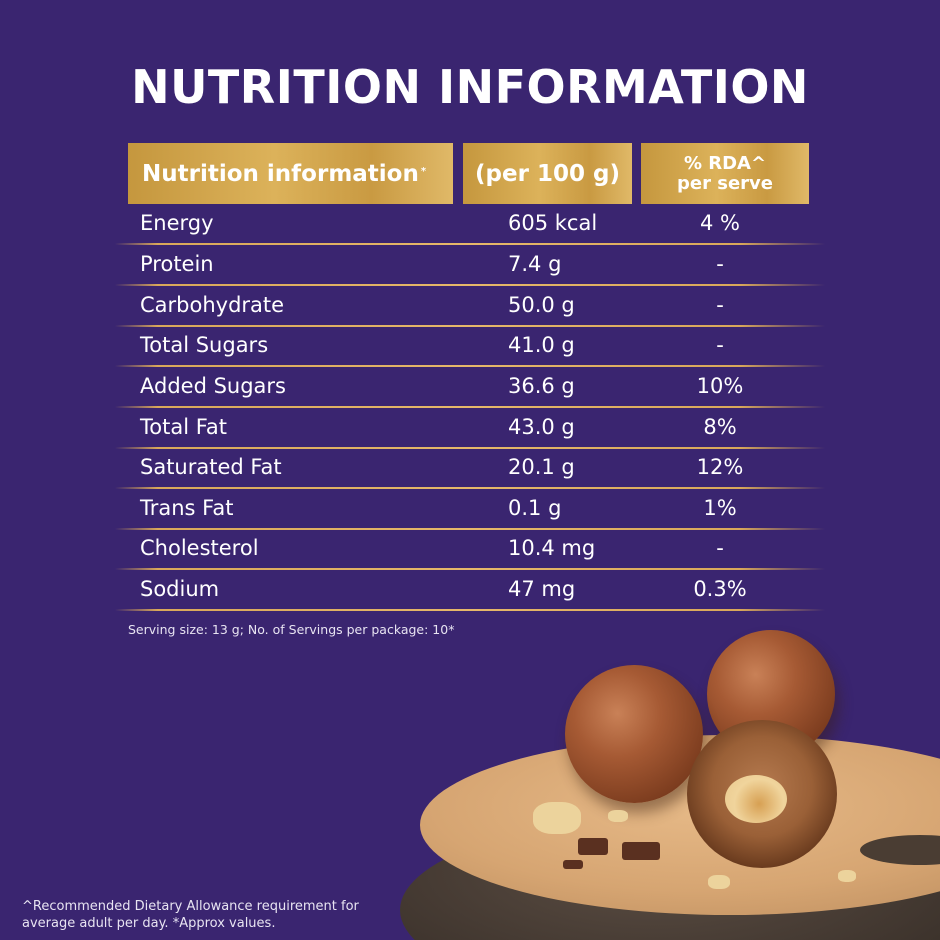  I want to click on nutrient-value: 0.1 g, so click(535, 508).